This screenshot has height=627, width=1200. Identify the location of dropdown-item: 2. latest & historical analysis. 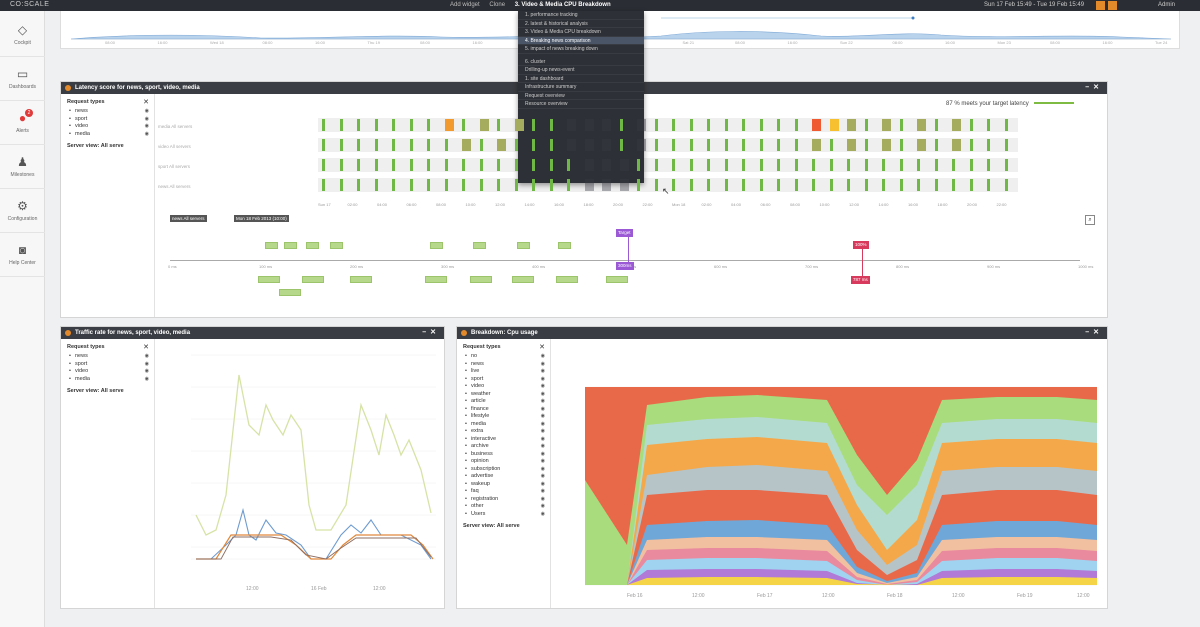
(581, 24).